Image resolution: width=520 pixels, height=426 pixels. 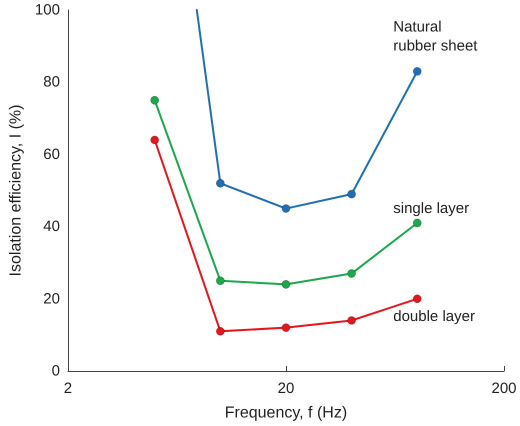 What do you see at coordinates (16, 190) in the screenshot?
I see `y-axis-title: Isolation efficiency, I (%)` at bounding box center [16, 190].